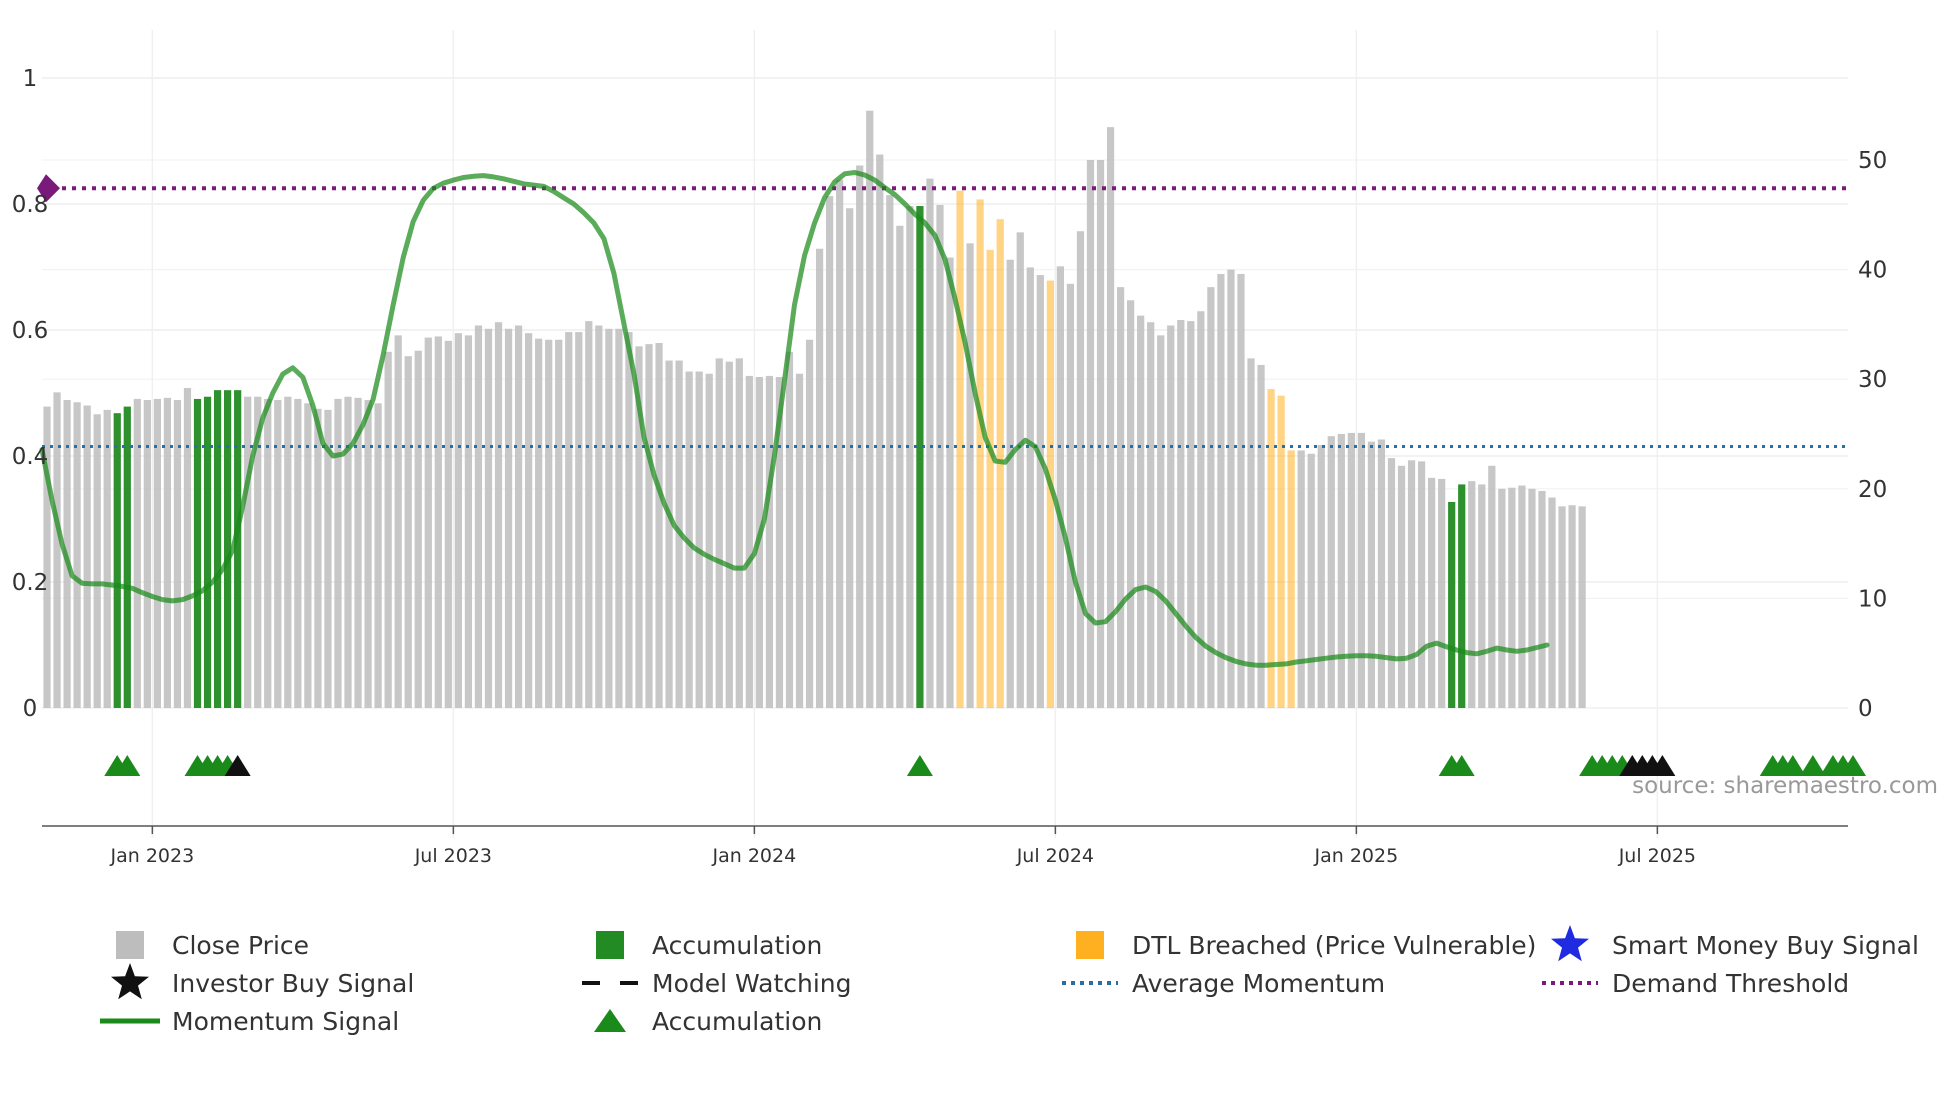  I want to click on left-axis-tick-label: 0.4, so click(30, 457).